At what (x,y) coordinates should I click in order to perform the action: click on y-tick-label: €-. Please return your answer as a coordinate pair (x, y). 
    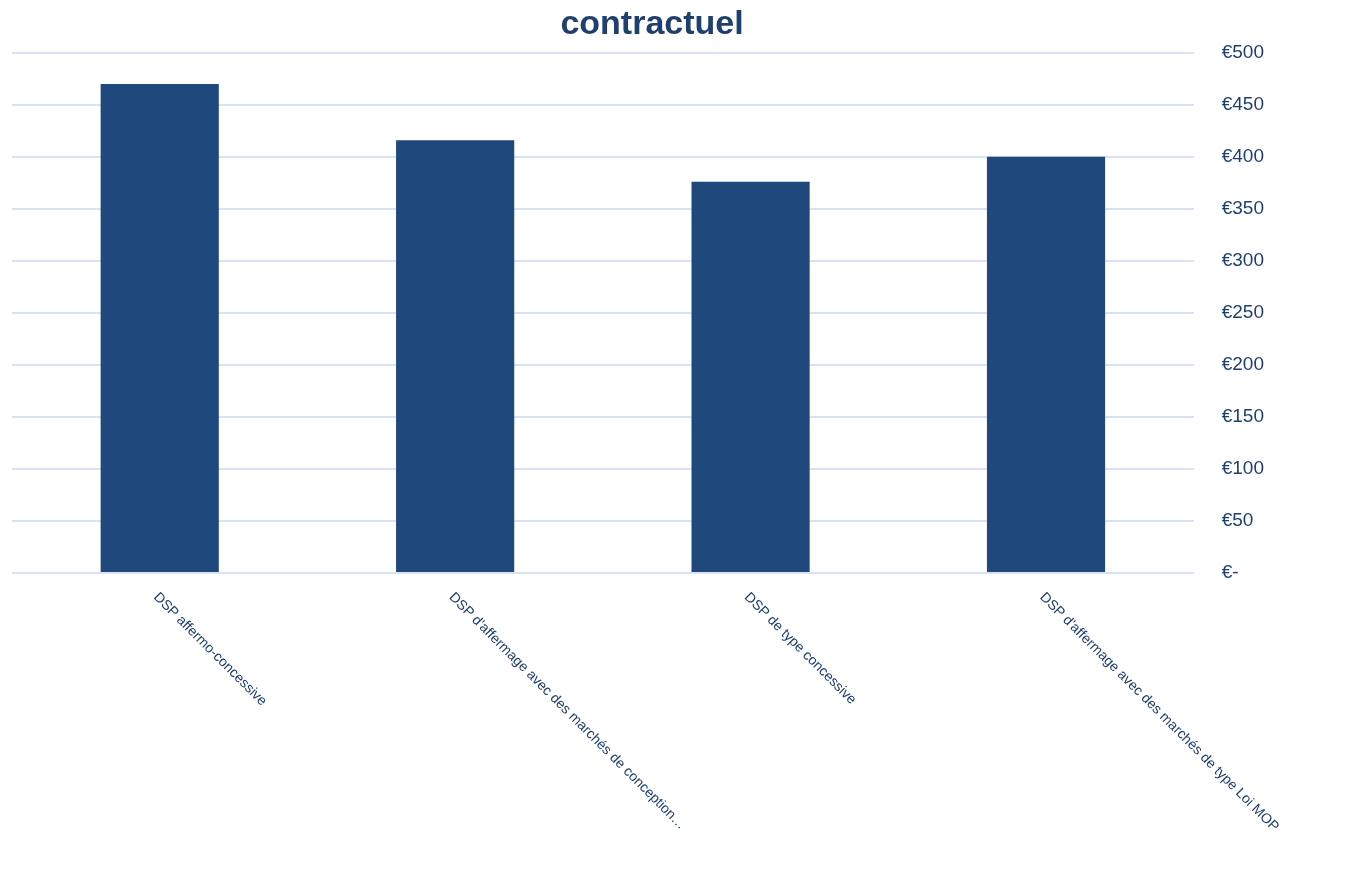
    Looking at the image, I should click on (1230, 572).